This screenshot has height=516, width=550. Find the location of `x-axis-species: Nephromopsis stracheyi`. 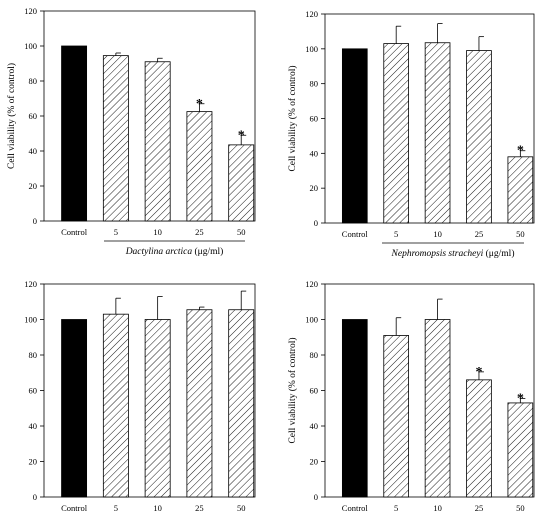

x-axis-species: Nephromopsis stracheyi is located at coordinates (437, 254).